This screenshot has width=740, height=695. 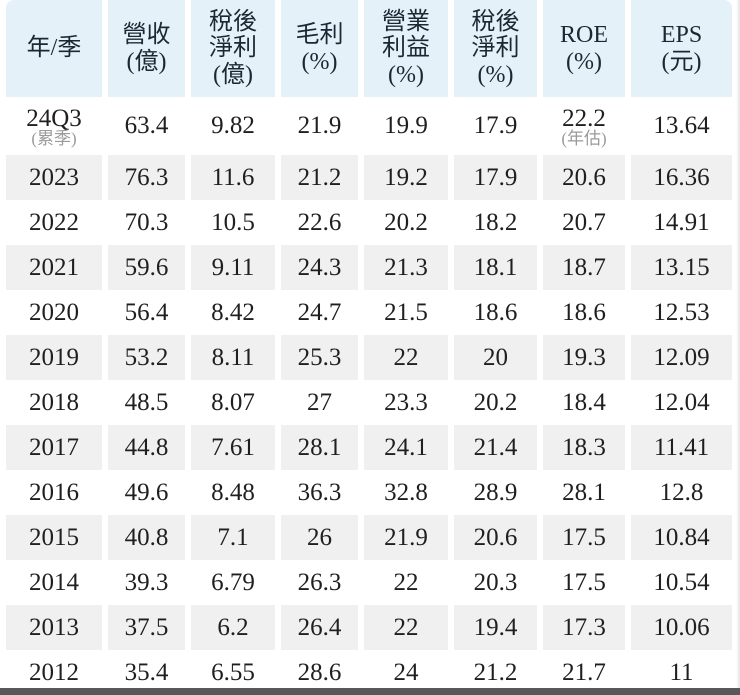 I want to click on cell-op_margin: 24.1, so click(x=406, y=447).